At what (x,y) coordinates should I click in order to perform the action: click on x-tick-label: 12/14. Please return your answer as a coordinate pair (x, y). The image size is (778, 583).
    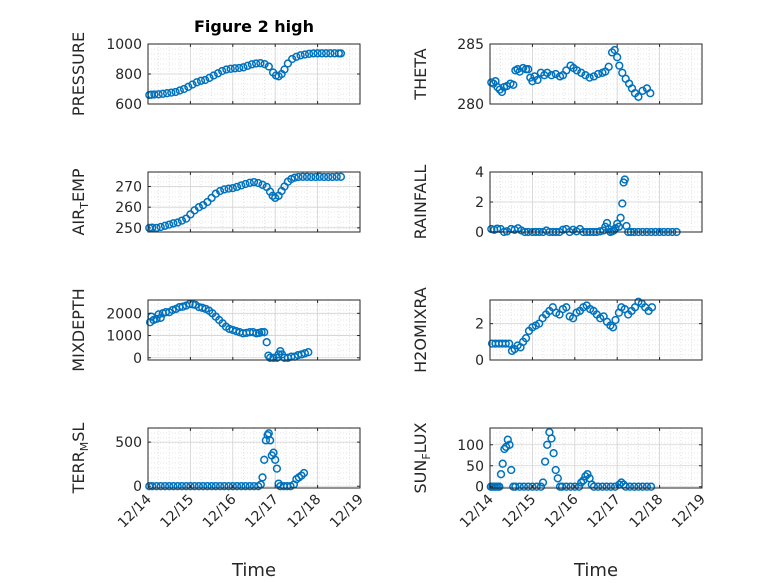
    Looking at the image, I should click on (477, 511).